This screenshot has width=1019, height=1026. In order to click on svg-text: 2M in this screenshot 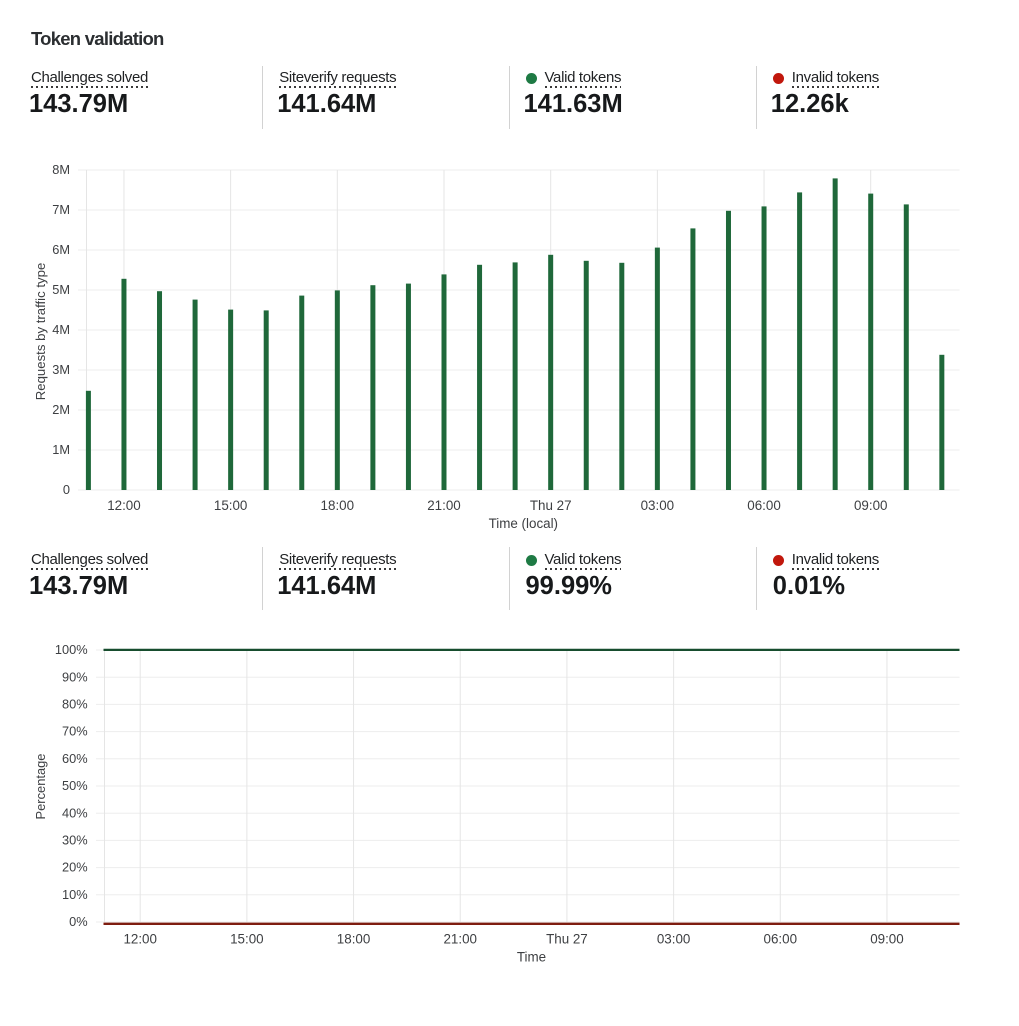, I will do `click(61, 409)`.